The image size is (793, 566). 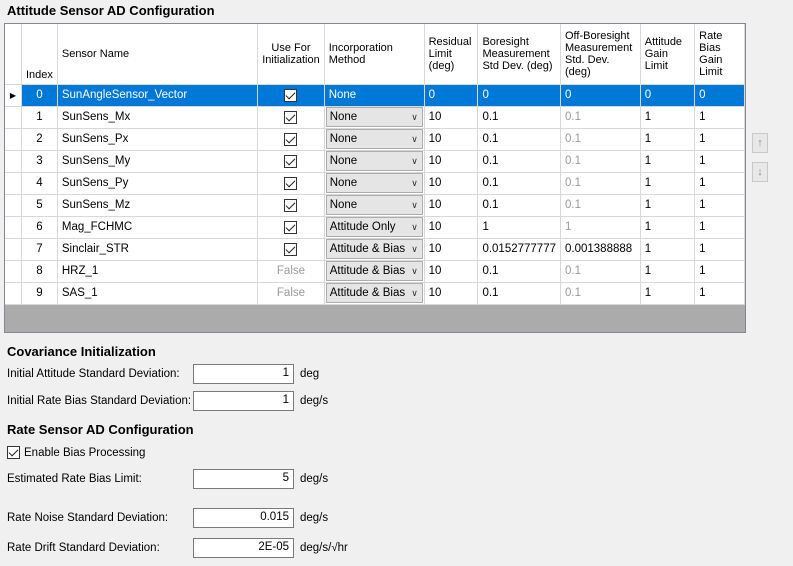 I want to click on table-row: 6 Mag_FCHMC Attitude Only ∨ 10 1 1 1 1, so click(x=375, y=227).